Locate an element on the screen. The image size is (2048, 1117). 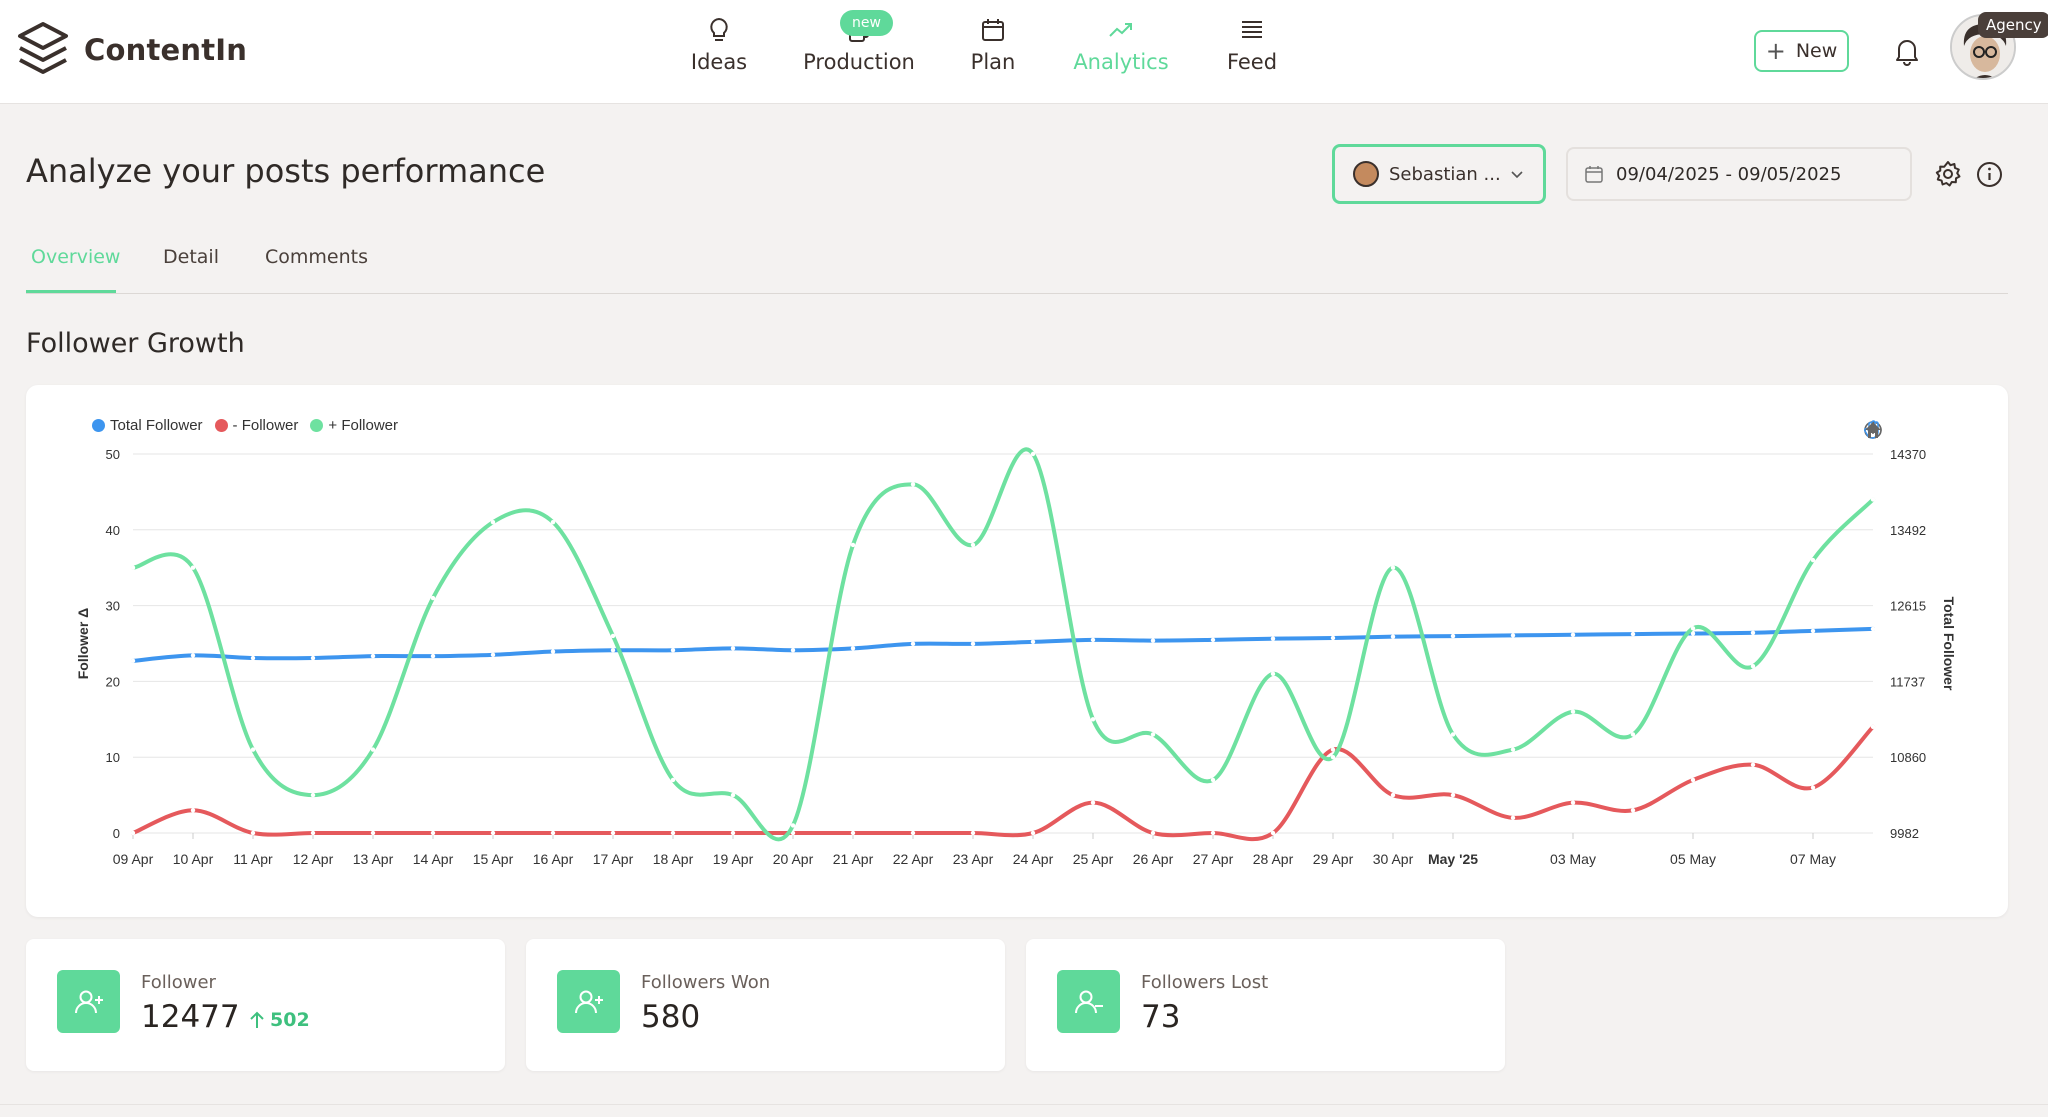
x-tick-label: 05 May is located at coordinates (1693, 859).